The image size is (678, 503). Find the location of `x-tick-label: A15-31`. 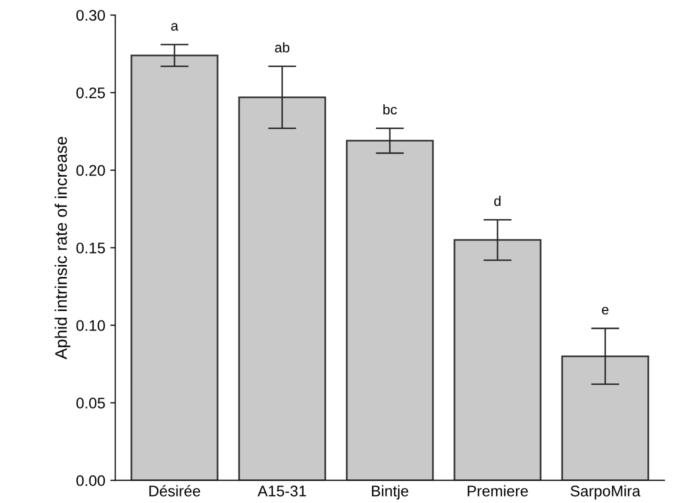

x-tick-label: A15-31 is located at coordinates (282, 491).